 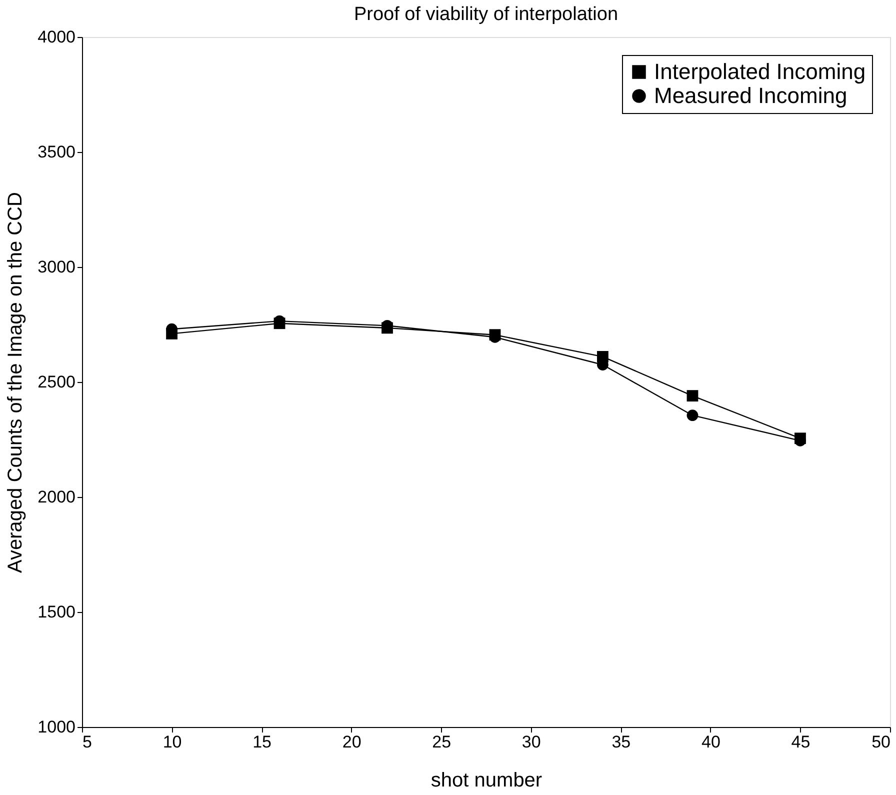 I want to click on y-tick-label: 3500, so click(x=57, y=152).